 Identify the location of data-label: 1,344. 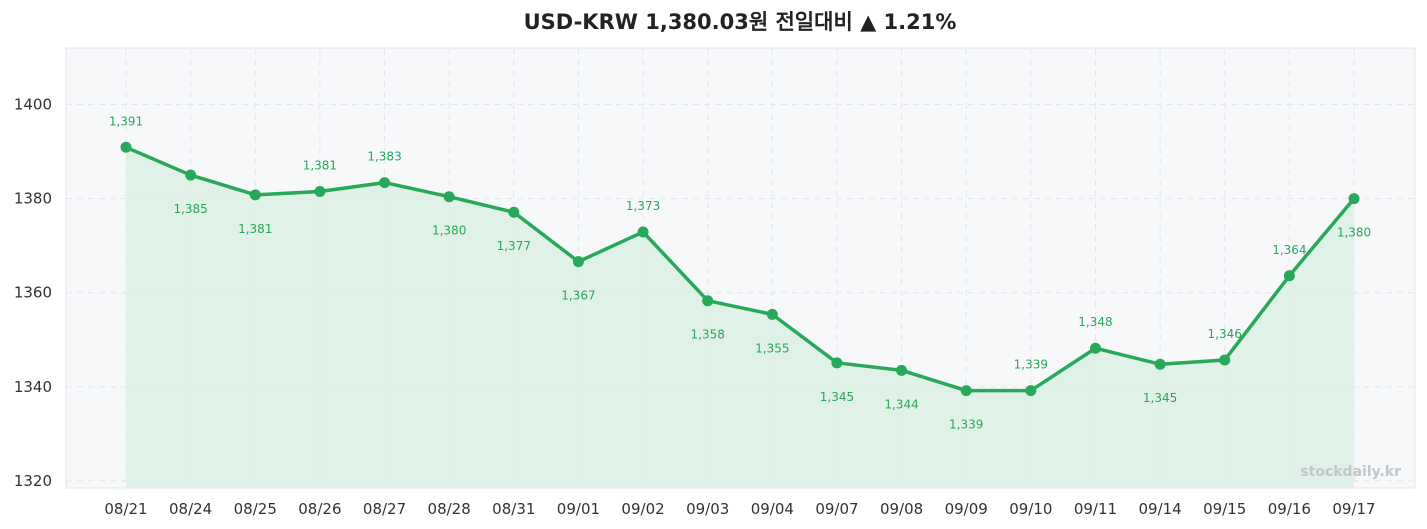
(901, 404).